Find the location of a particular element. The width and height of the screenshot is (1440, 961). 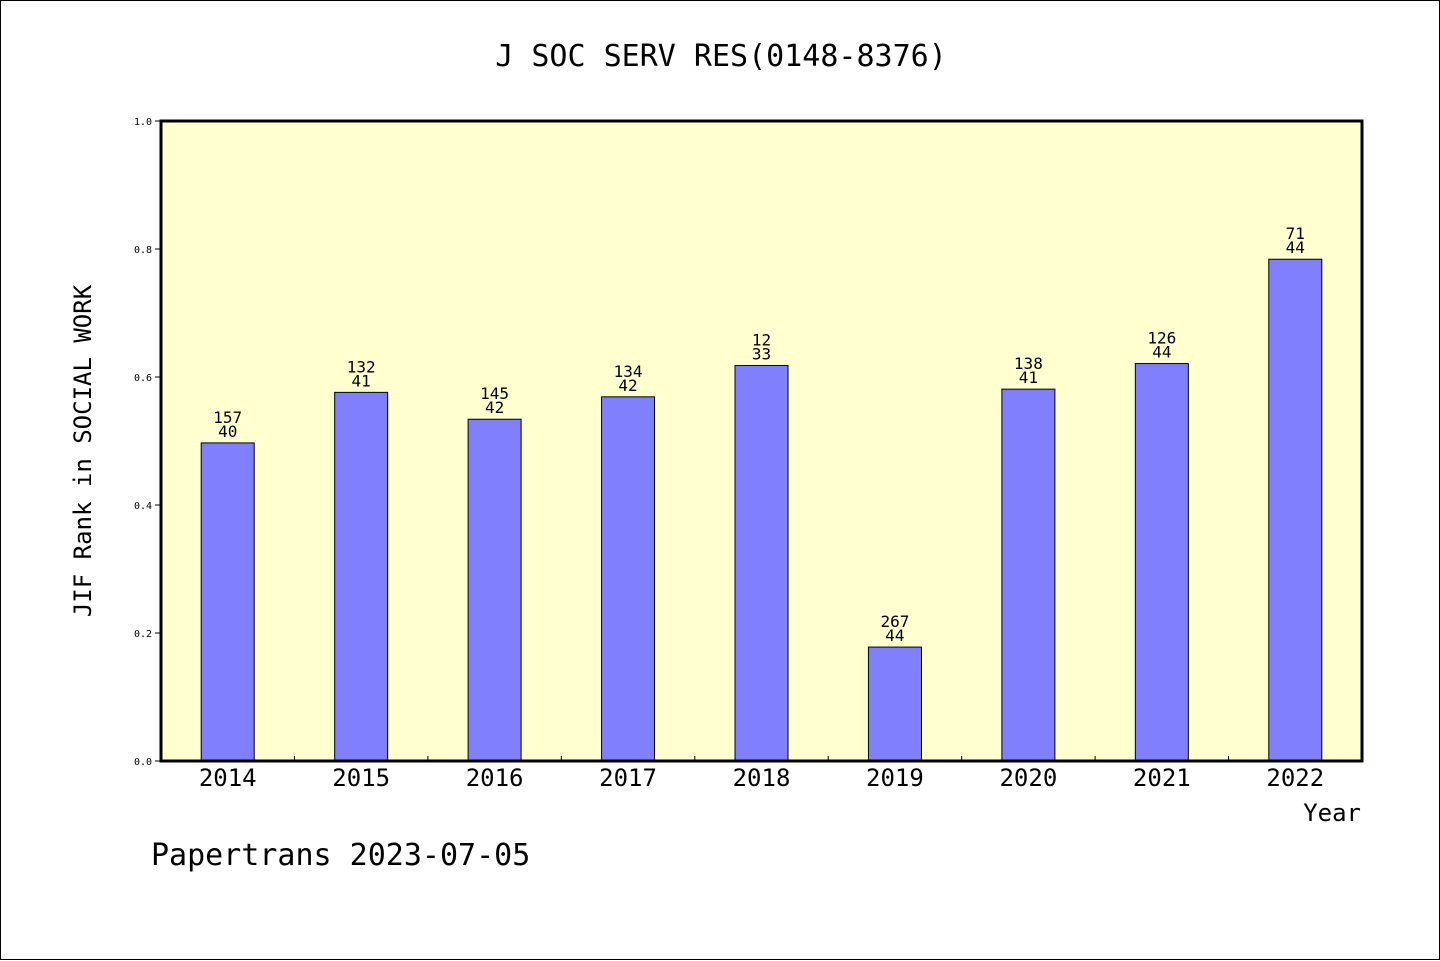

bar-label-top: 138 is located at coordinates (1028, 363).